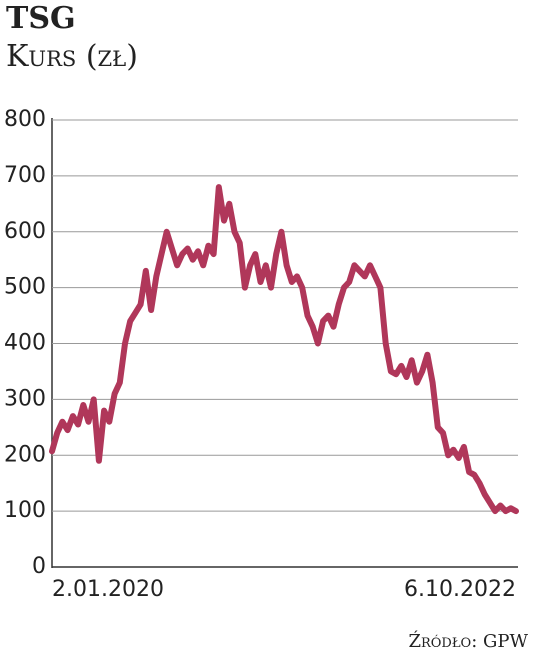  What do you see at coordinates (460, 589) in the screenshot?
I see `x-tick-label: 6.10.2022` at bounding box center [460, 589].